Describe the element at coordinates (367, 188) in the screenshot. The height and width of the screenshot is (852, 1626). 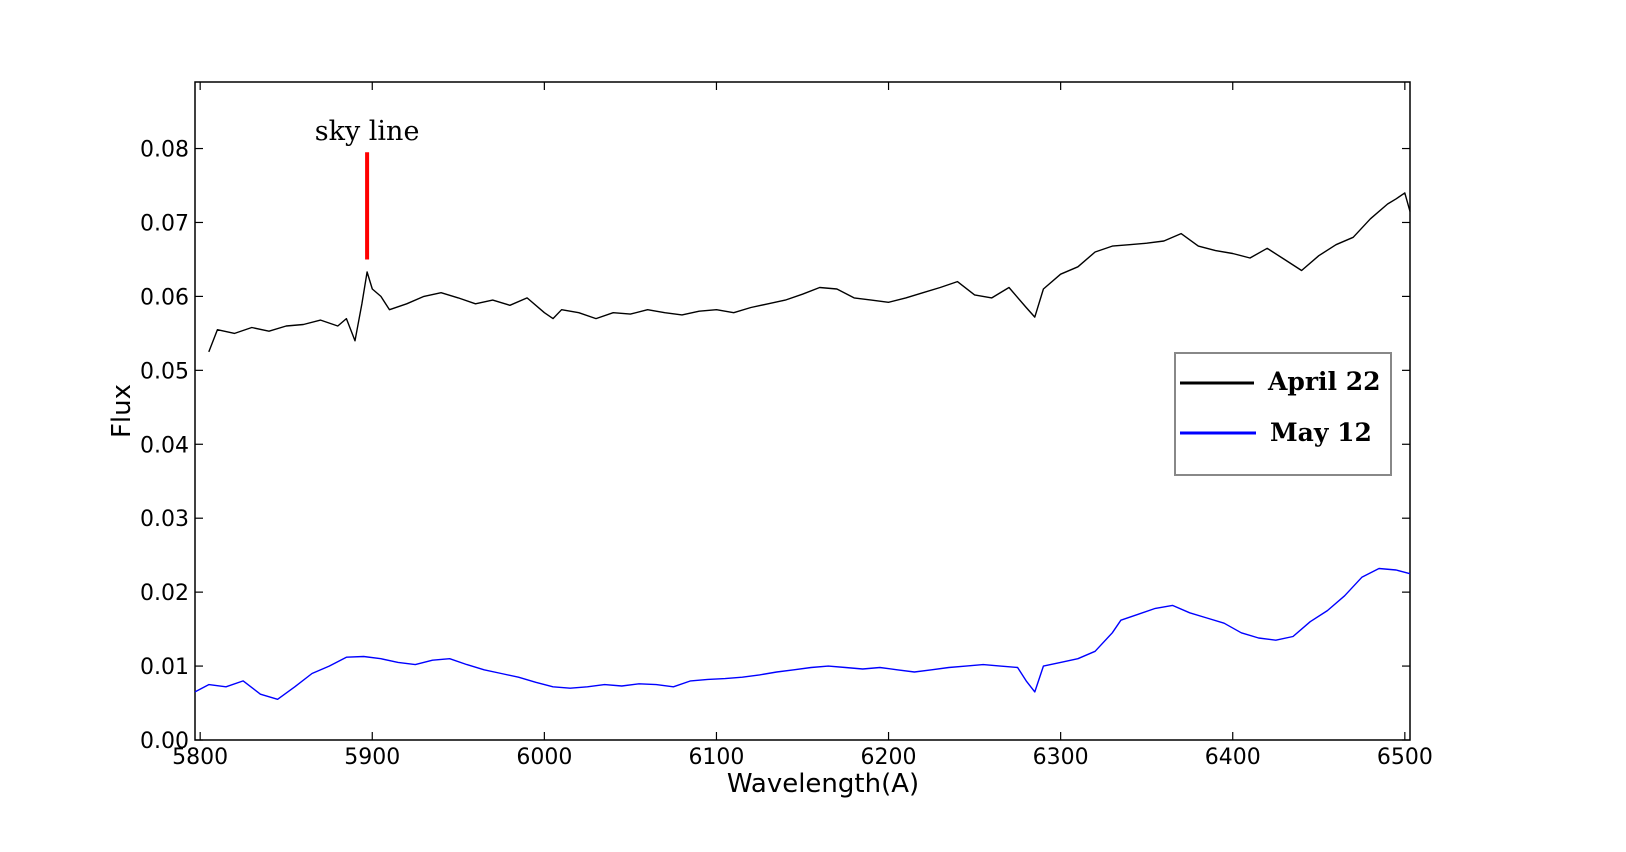
I see `annotation-layer: sky line` at that location.